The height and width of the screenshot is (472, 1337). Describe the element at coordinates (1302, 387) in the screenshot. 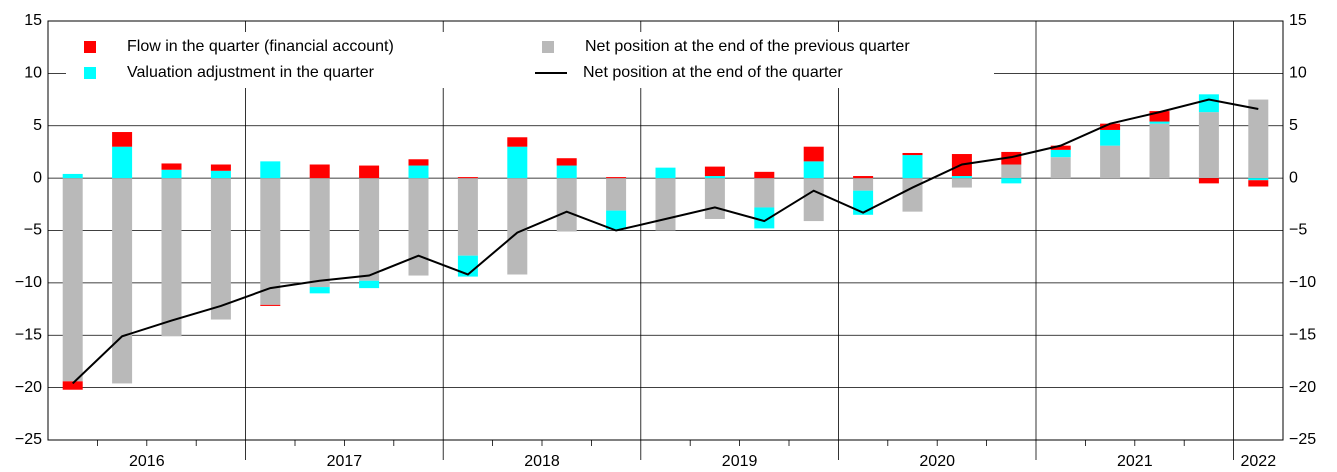

I see `y2-tick-label: −20` at that location.